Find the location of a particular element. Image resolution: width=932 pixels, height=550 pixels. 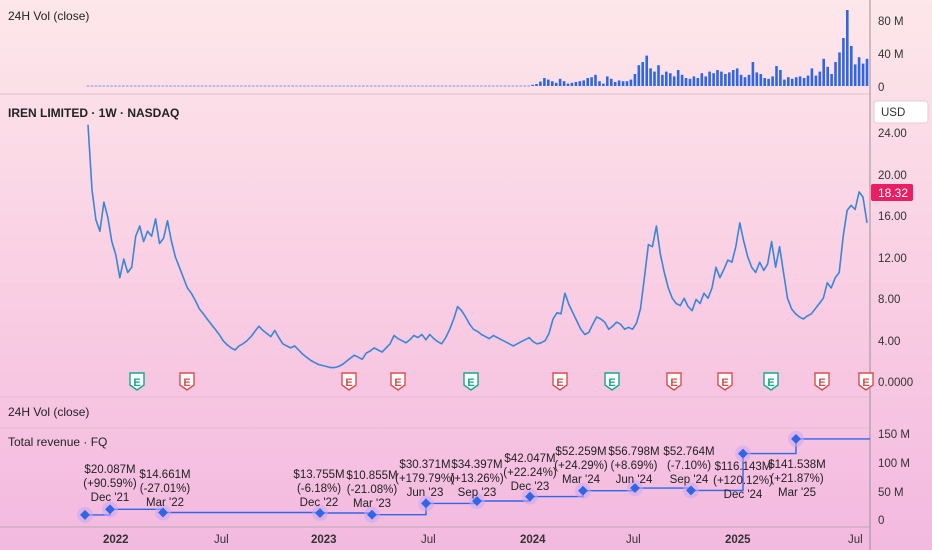

time-label-2025: 2025 is located at coordinates (738, 540).